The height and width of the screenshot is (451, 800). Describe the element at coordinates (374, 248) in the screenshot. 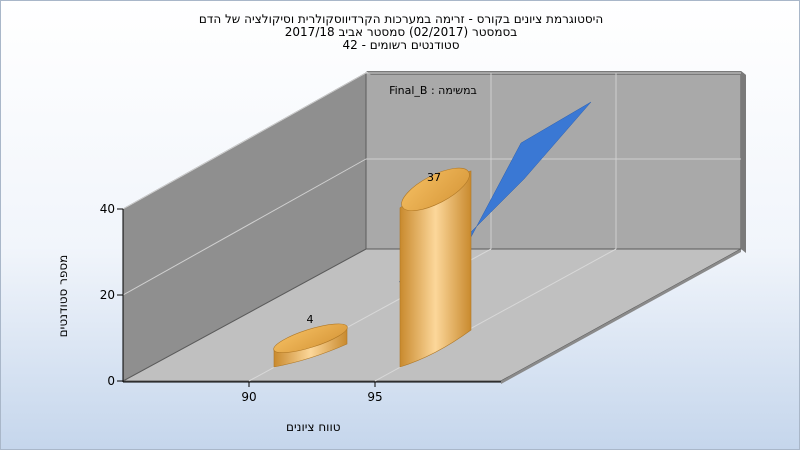

I see `data-labels: 4 37` at that location.